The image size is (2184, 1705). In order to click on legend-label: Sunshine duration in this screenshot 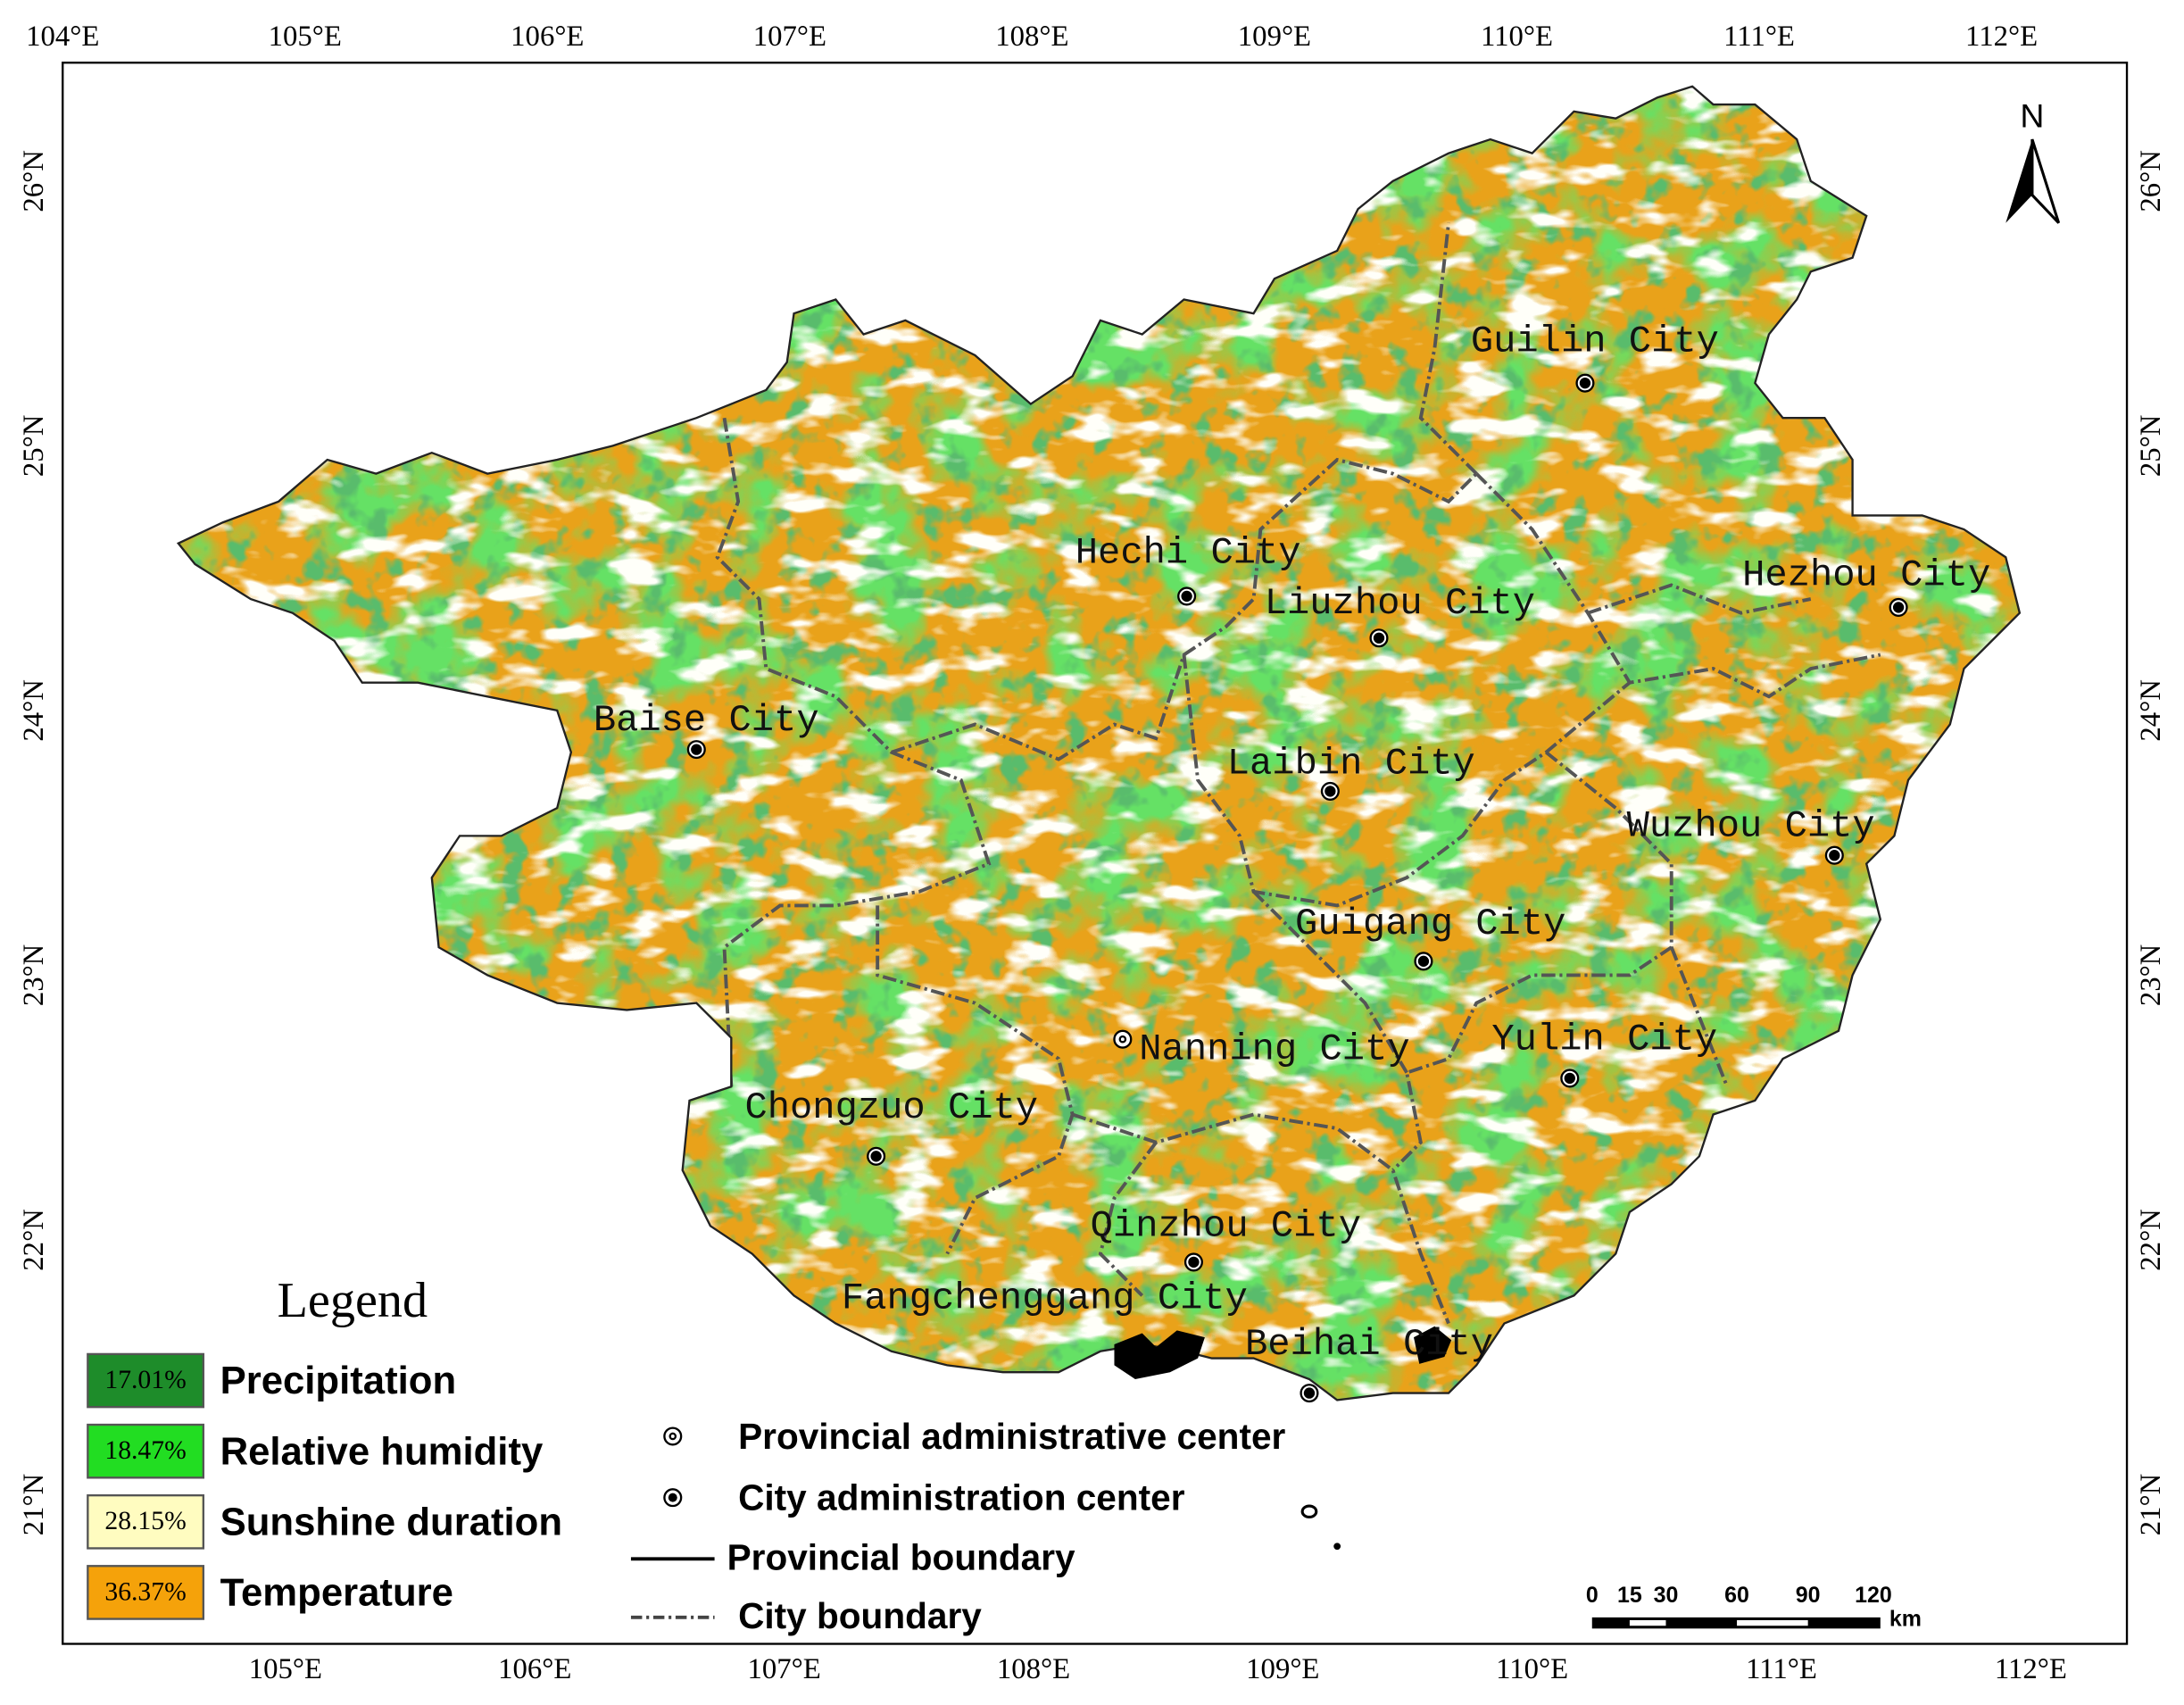, I will do `click(391, 1521)`.